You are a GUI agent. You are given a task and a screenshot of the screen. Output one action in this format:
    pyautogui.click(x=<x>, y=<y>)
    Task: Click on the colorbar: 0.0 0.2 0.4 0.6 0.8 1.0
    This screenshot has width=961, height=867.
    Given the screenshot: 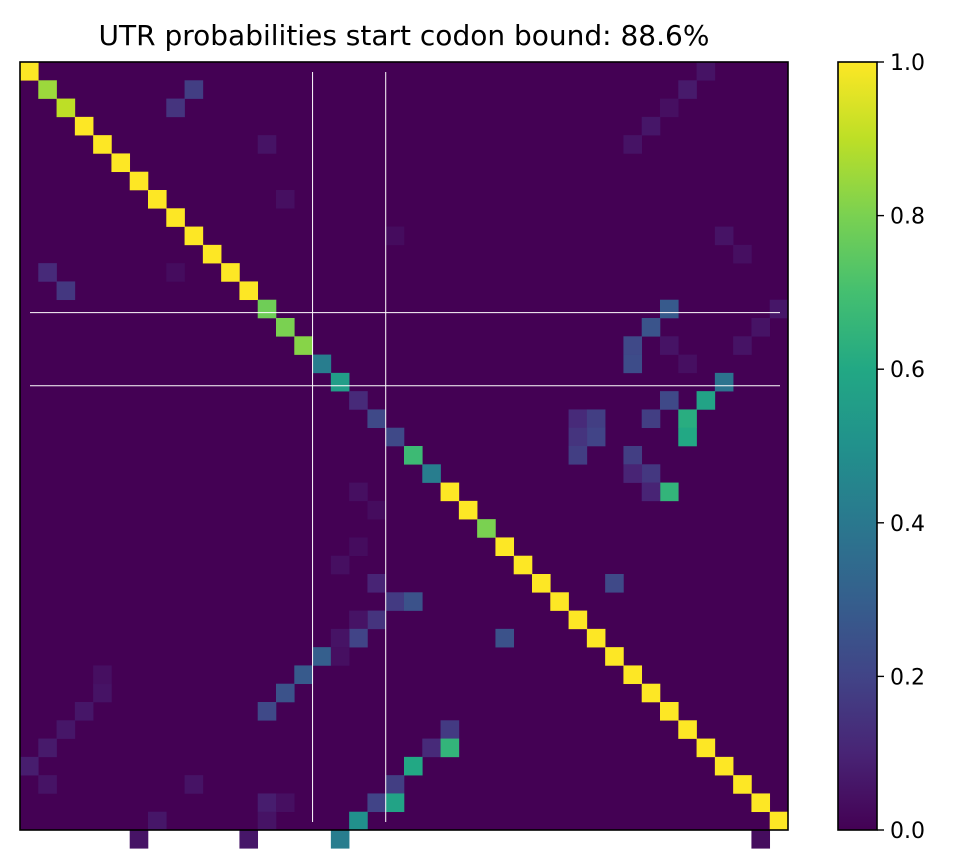 What is the action you would take?
    pyautogui.click(x=881, y=447)
    